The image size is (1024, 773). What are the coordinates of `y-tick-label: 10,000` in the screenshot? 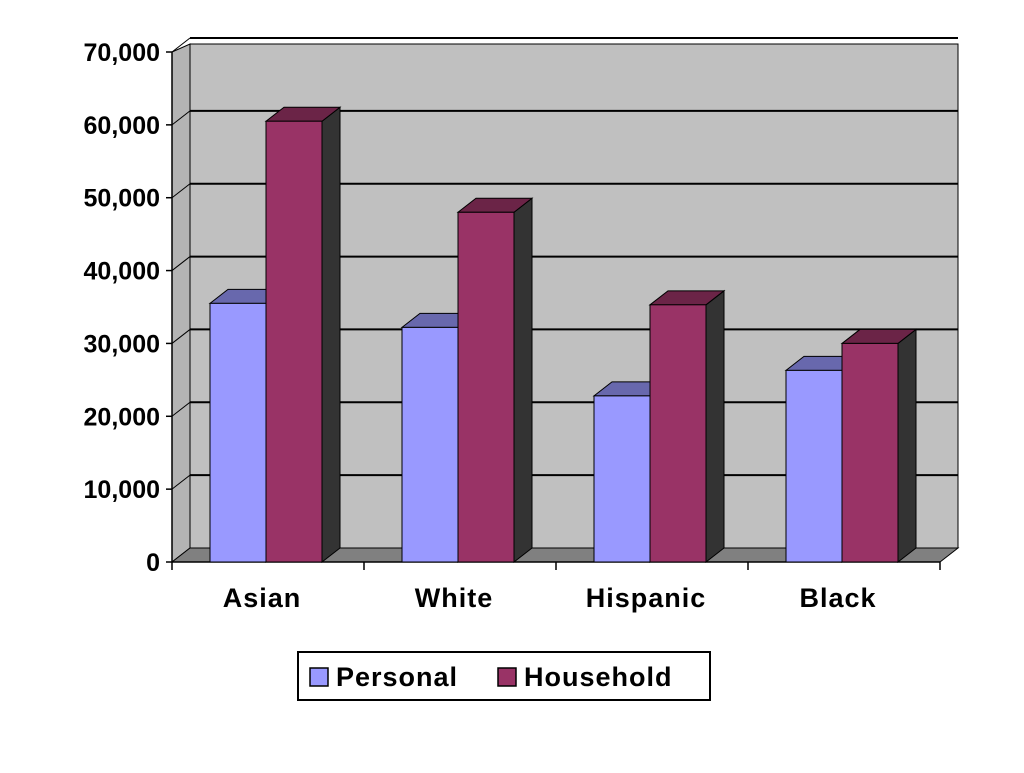 It's located at (122, 490).